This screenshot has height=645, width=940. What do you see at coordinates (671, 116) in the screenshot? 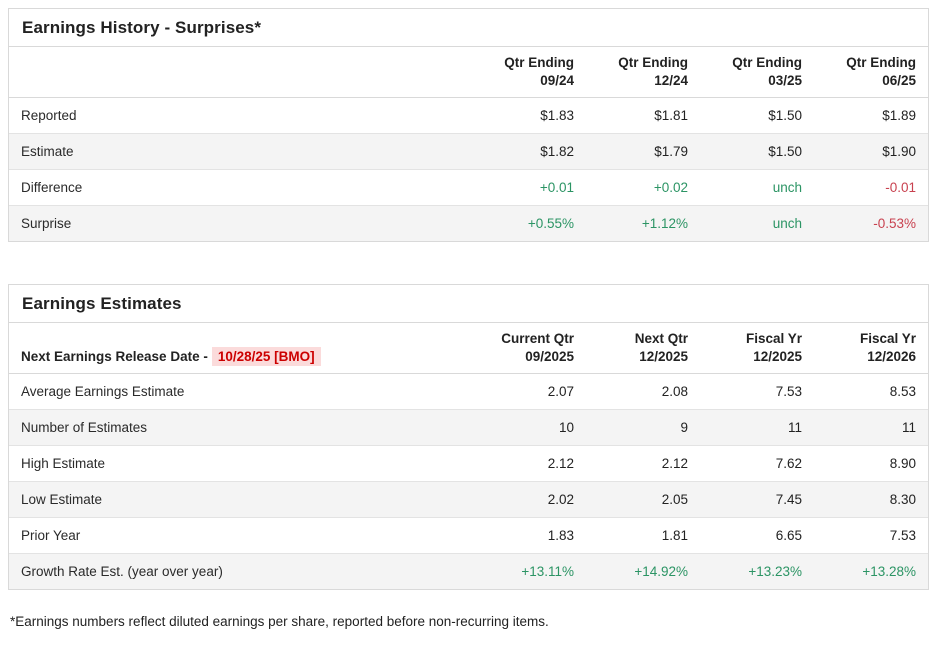
I see `cell-value: $1.81` at bounding box center [671, 116].